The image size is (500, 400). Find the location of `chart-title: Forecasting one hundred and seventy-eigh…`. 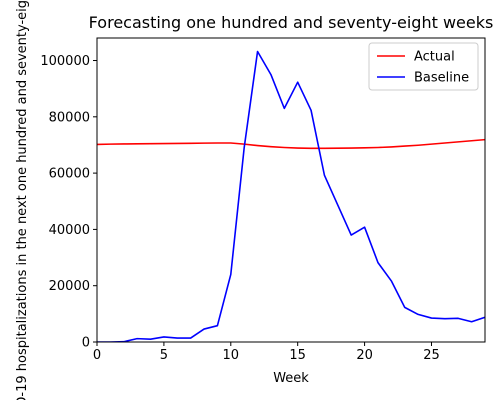

chart-title: Forecasting one hundred and seventy-eigh… is located at coordinates (291, 22).